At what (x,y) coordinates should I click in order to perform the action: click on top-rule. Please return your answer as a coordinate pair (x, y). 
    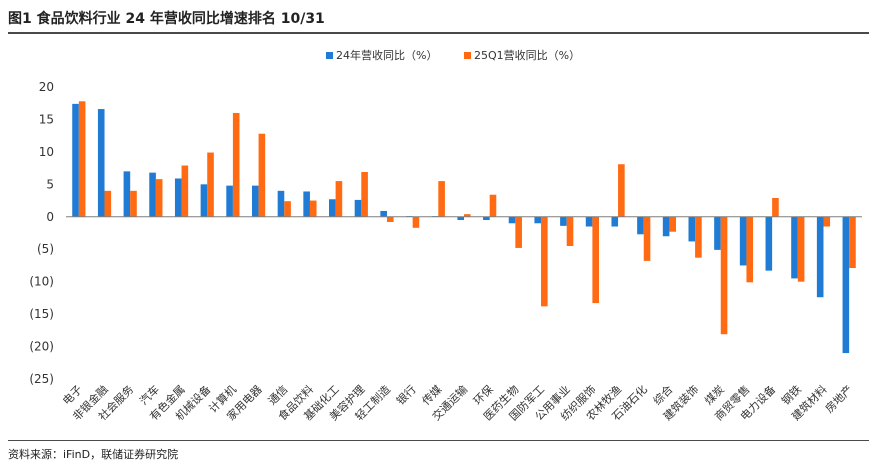
    Looking at the image, I should click on (438, 33).